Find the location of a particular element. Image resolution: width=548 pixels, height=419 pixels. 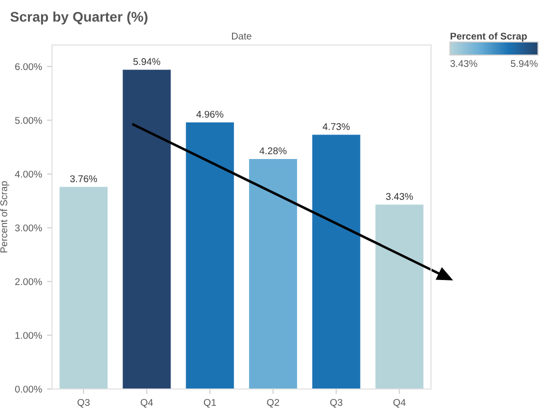

x-axis-title: Date is located at coordinates (242, 36).